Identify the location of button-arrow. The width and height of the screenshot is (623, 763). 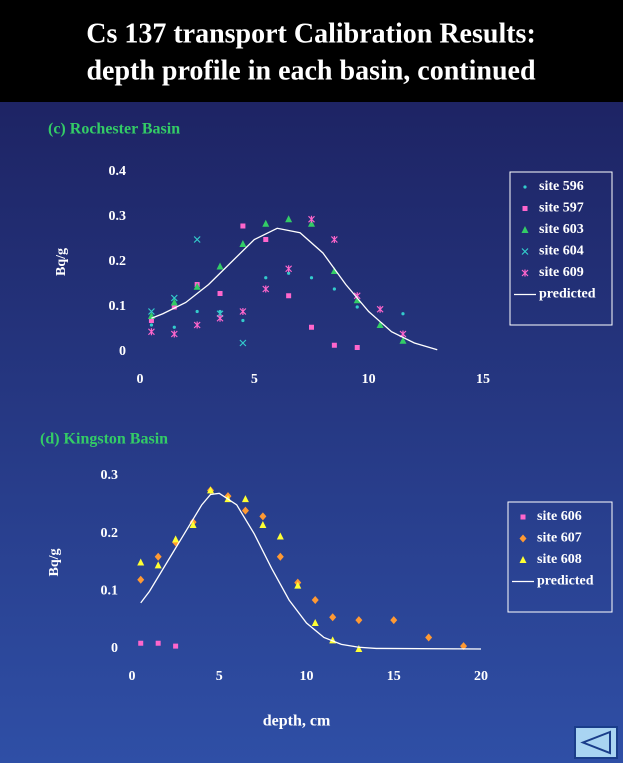
(595, 742).